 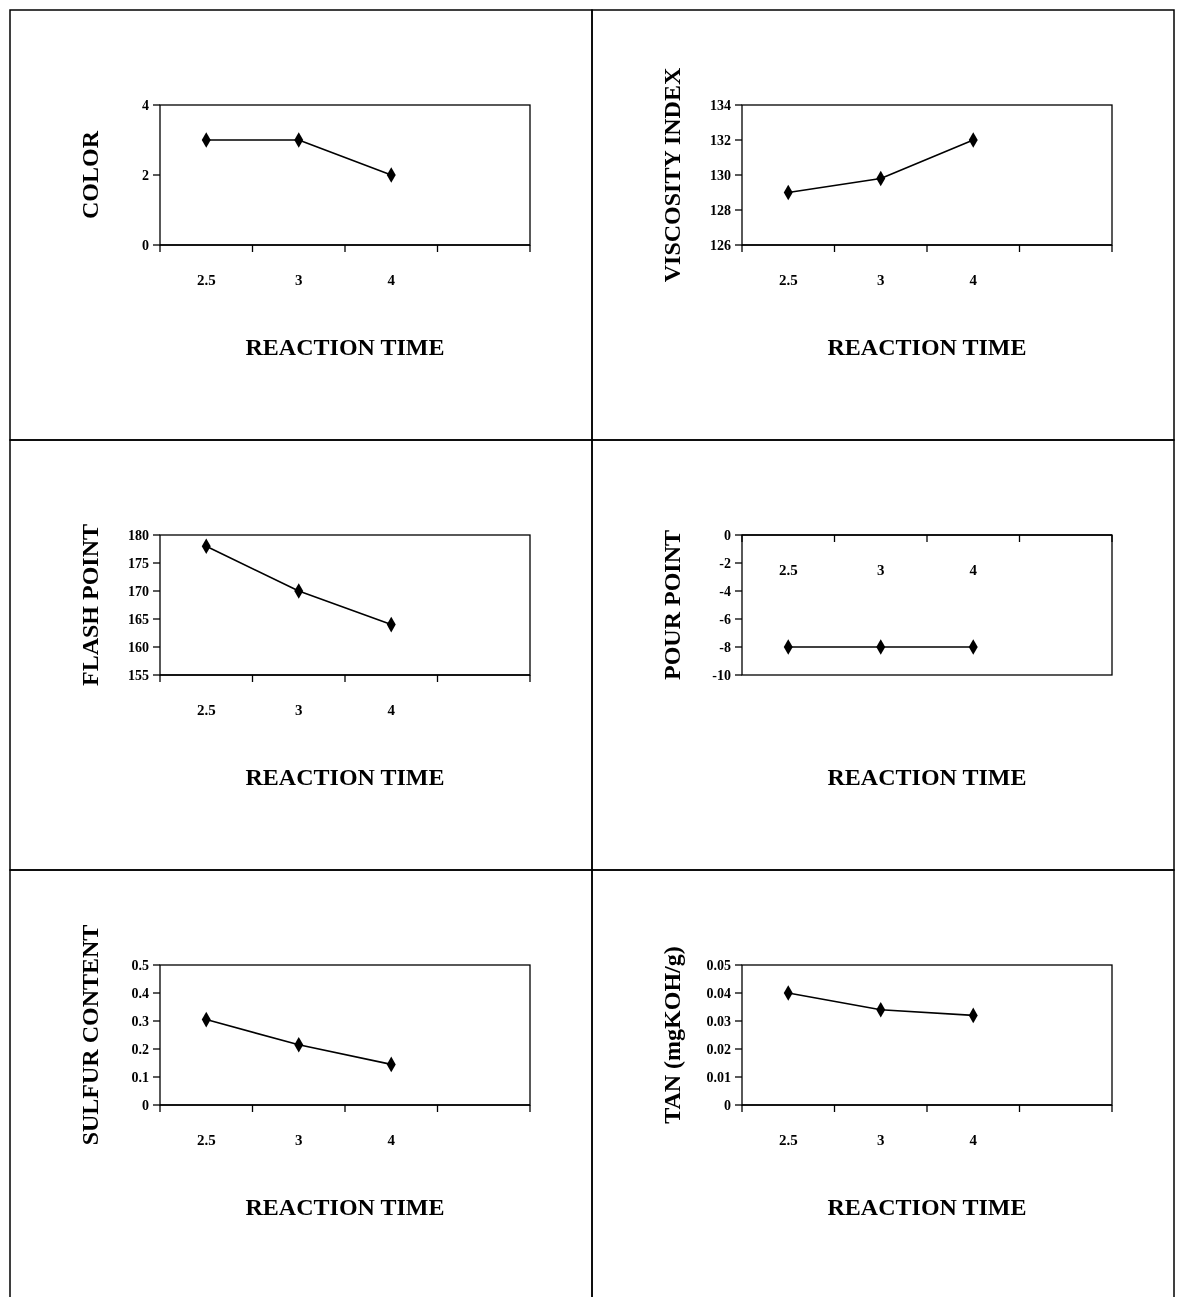 What do you see at coordinates (140, 1077) in the screenshot?
I see `y-tick-label: 0.1` at bounding box center [140, 1077].